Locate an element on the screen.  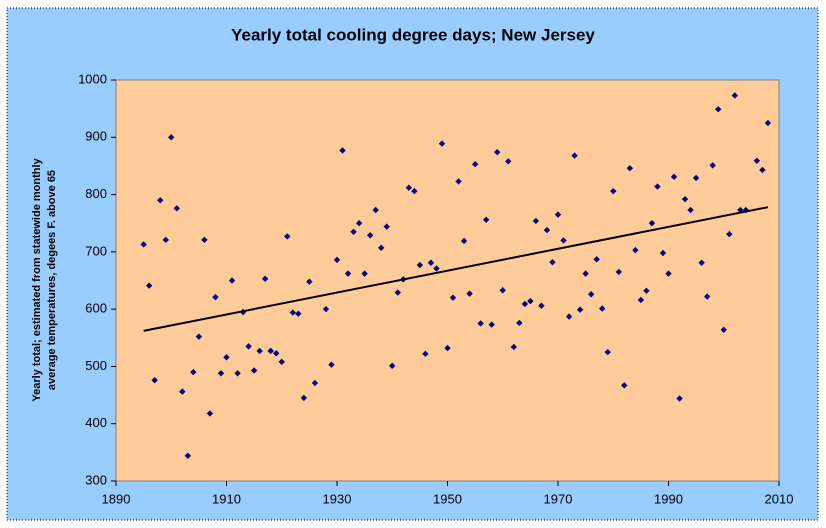
x-tick-label: 1950 is located at coordinates (447, 498).